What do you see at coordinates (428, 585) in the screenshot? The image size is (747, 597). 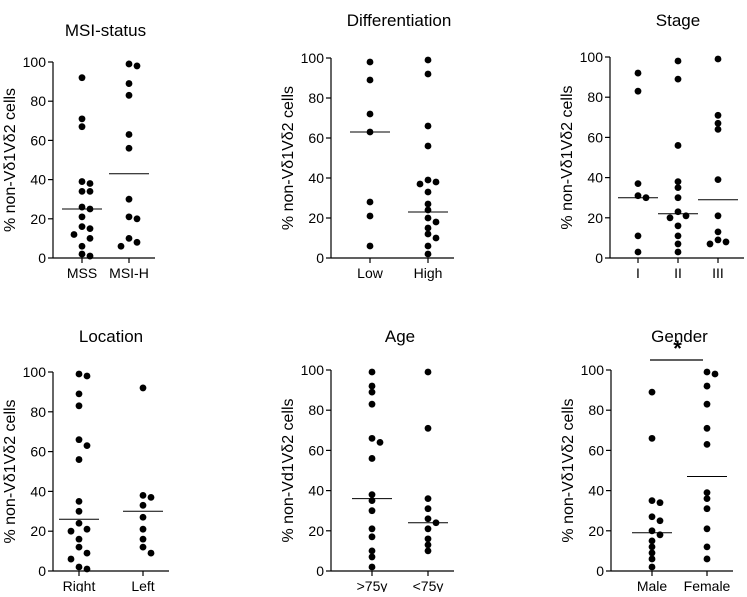 I see `x-tick-label: <75y` at bounding box center [428, 585].